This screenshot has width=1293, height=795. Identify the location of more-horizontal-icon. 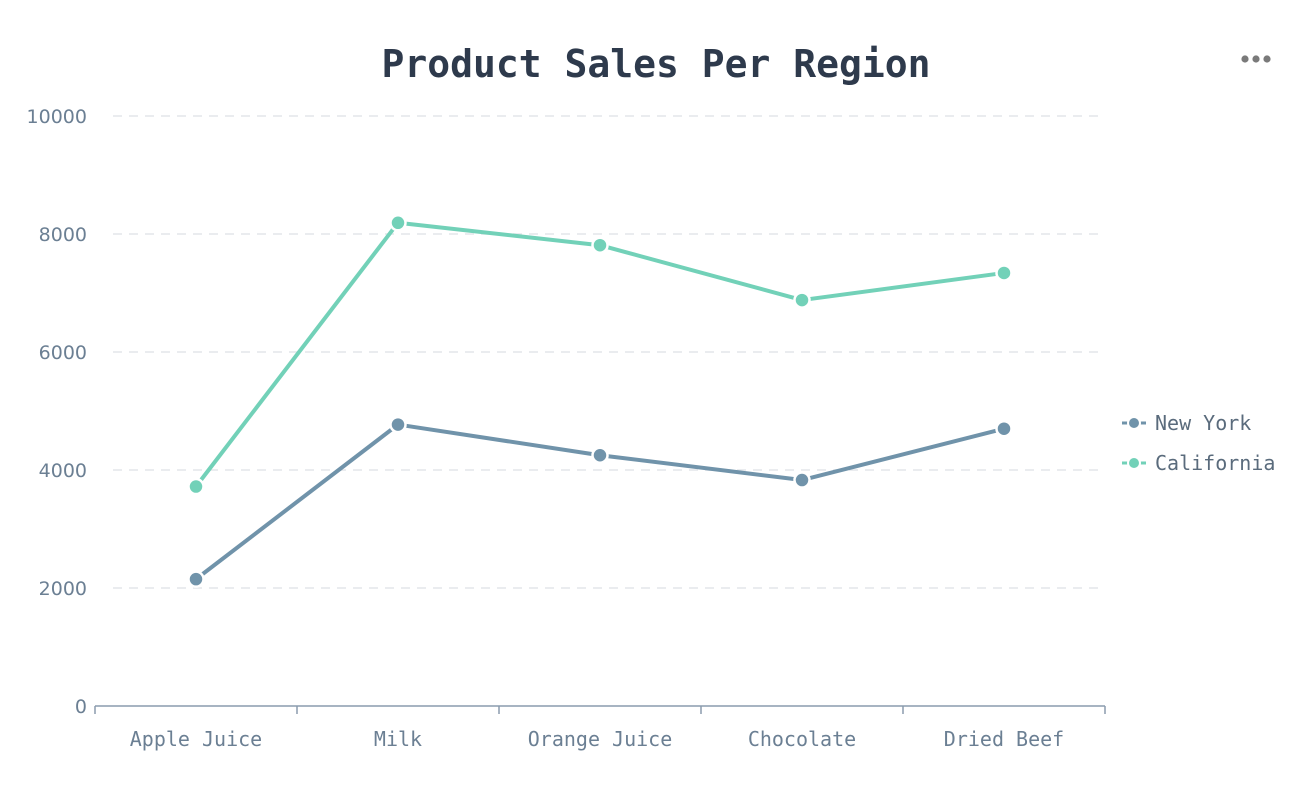
(1256, 59).